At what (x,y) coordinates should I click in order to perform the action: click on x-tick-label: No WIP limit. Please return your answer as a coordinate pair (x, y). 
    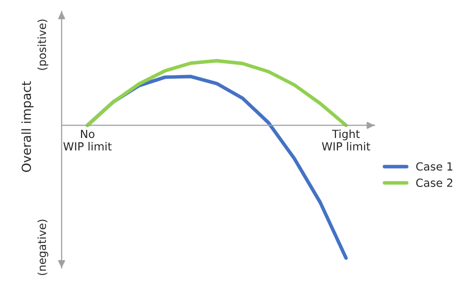
    Looking at the image, I should click on (87, 140).